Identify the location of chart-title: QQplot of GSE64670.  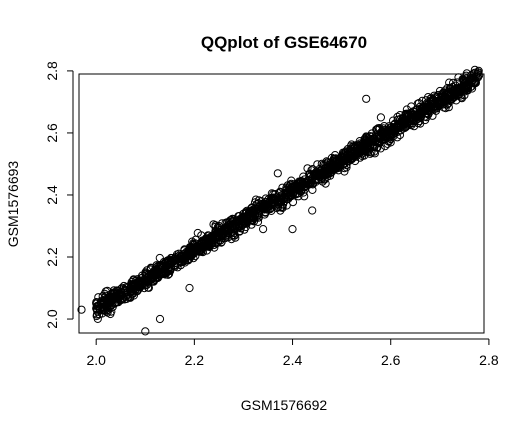
(284, 42).